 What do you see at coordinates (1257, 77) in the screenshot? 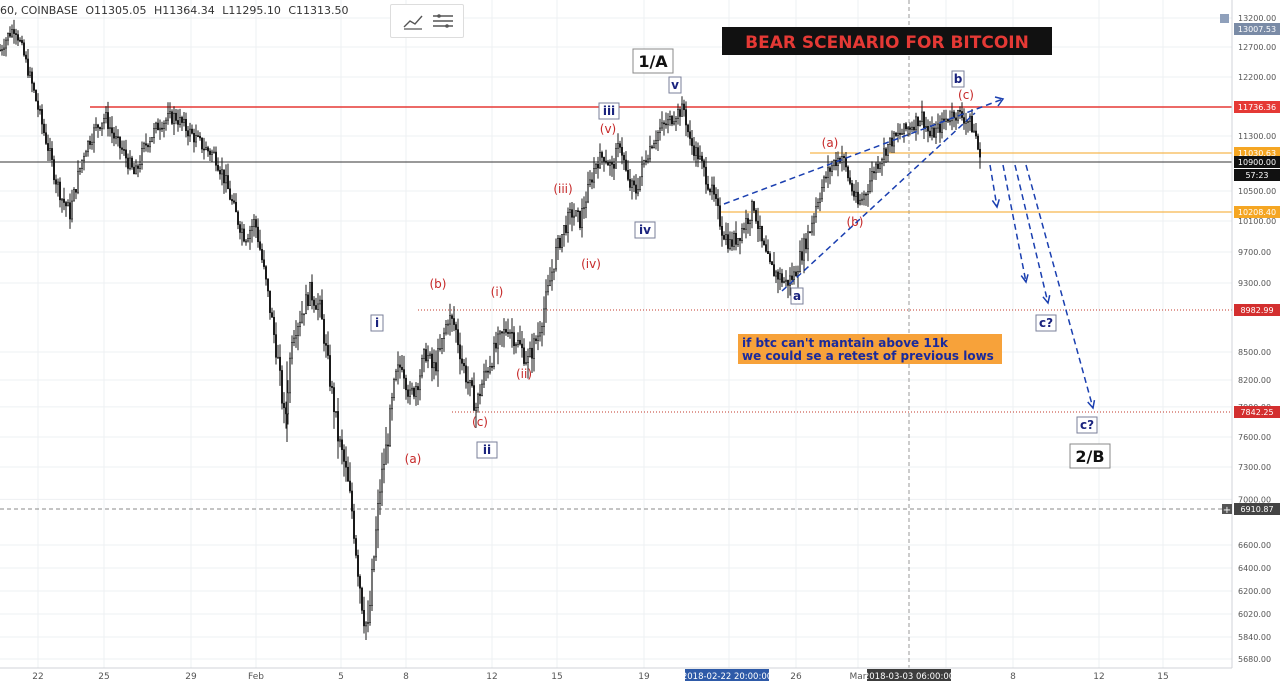
I see `price-tick-label: 12200.00` at bounding box center [1257, 77].